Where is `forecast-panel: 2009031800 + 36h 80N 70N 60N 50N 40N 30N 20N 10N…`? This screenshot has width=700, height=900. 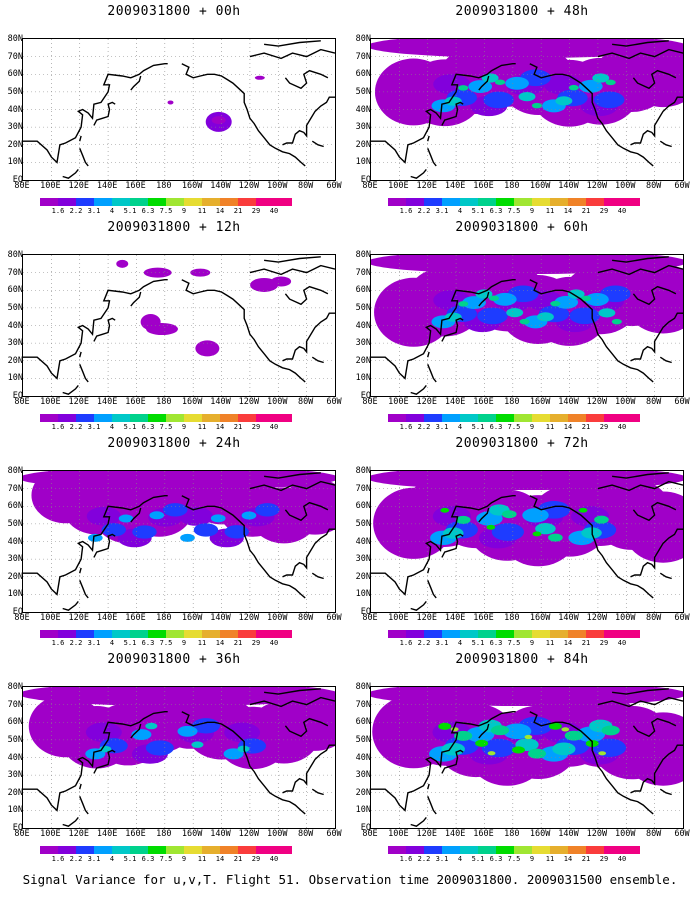
forecast-panel: 2009031800 + 36h 80N 70N 60N 50N 40N 30N 20N 10N… is located at coordinates (174, 758).